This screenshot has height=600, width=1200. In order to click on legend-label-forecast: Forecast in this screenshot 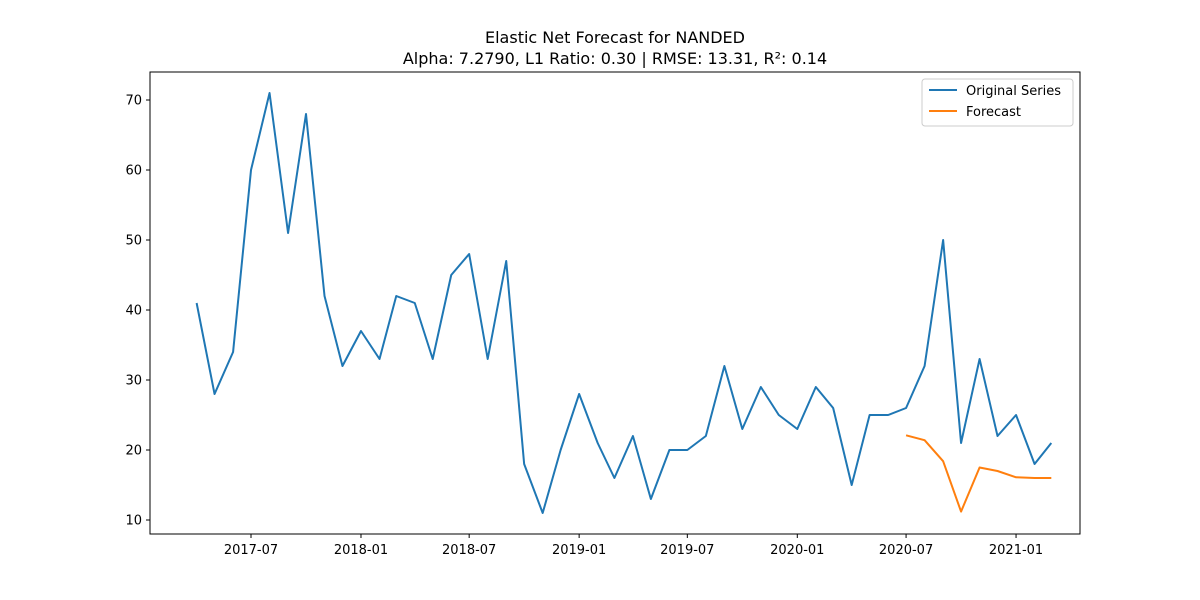, I will do `click(993, 112)`.